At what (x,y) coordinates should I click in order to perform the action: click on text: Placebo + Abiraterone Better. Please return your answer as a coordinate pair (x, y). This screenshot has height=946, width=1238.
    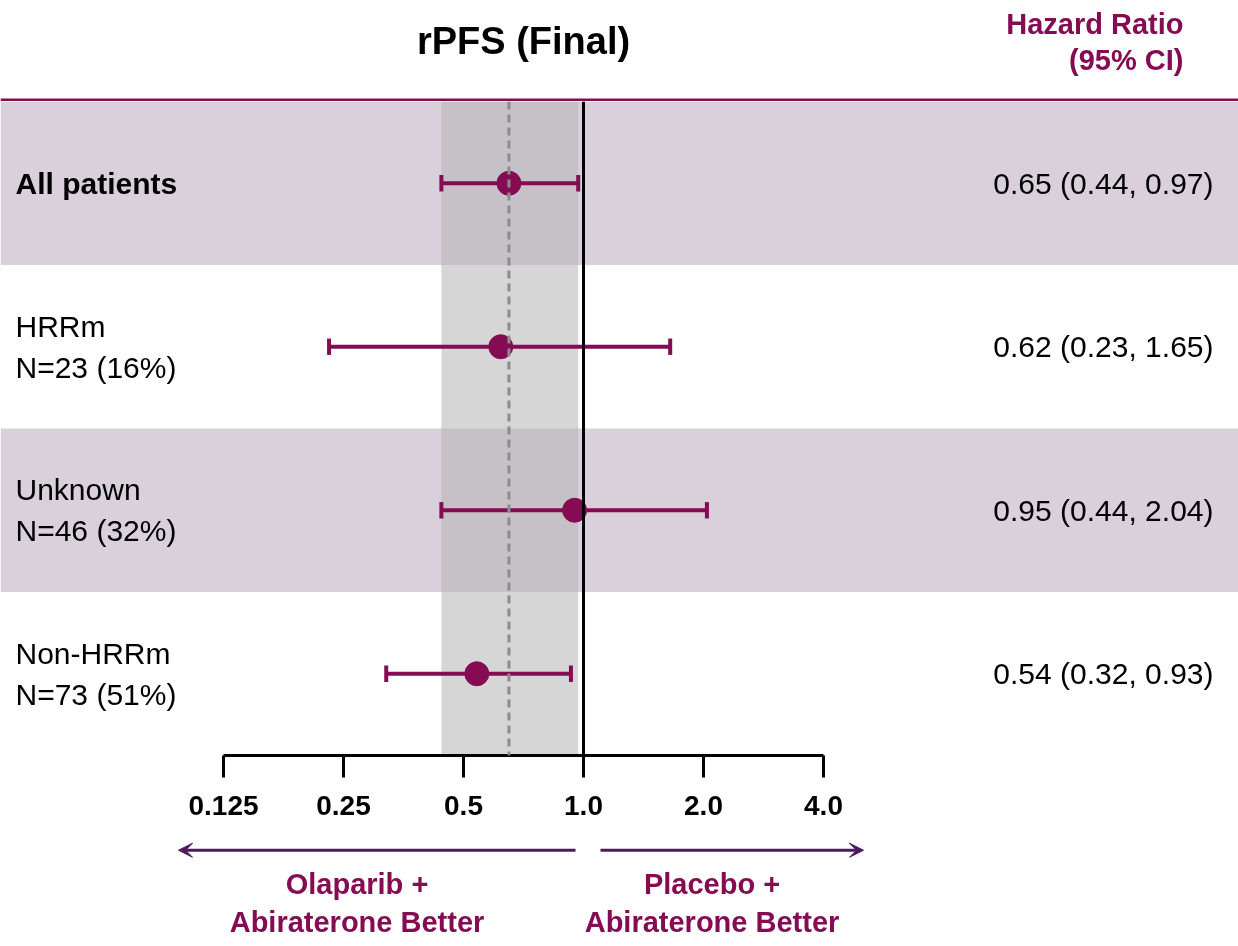
    Looking at the image, I should click on (712, 903).